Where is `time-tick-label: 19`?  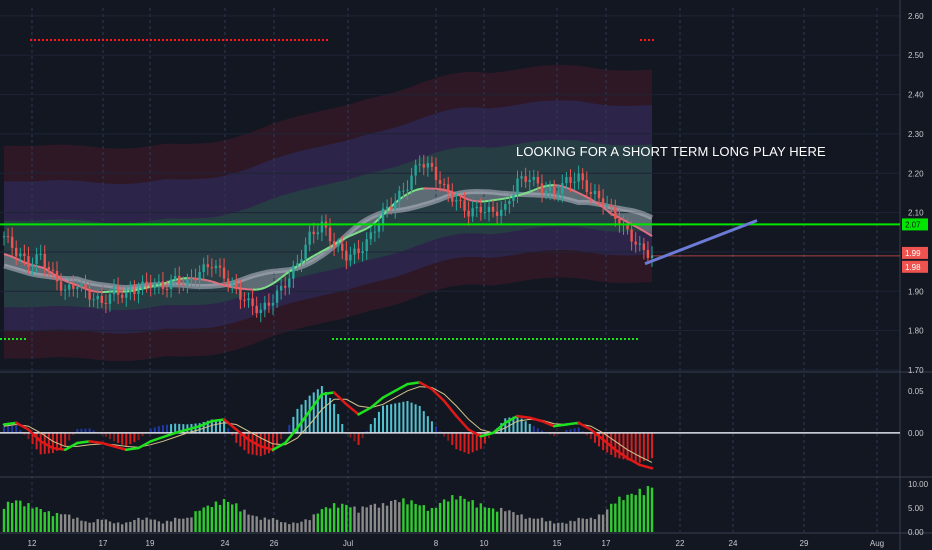 time-tick-label: 19 is located at coordinates (150, 543).